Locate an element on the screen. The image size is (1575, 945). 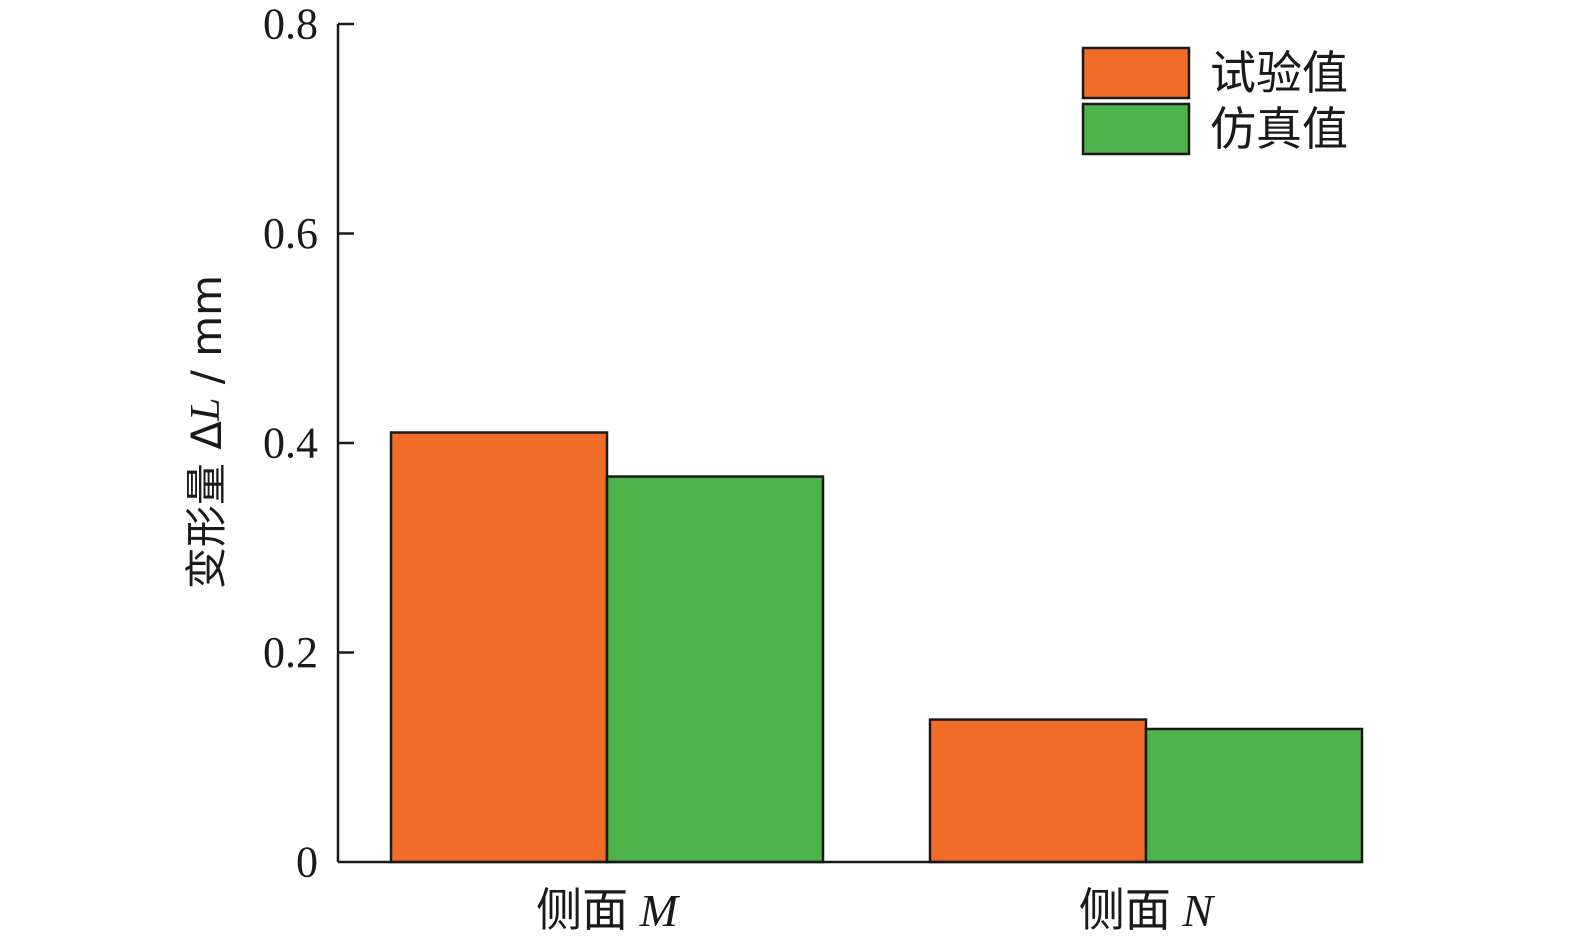
y-axis-title-symbol: L is located at coordinates (206, 410).